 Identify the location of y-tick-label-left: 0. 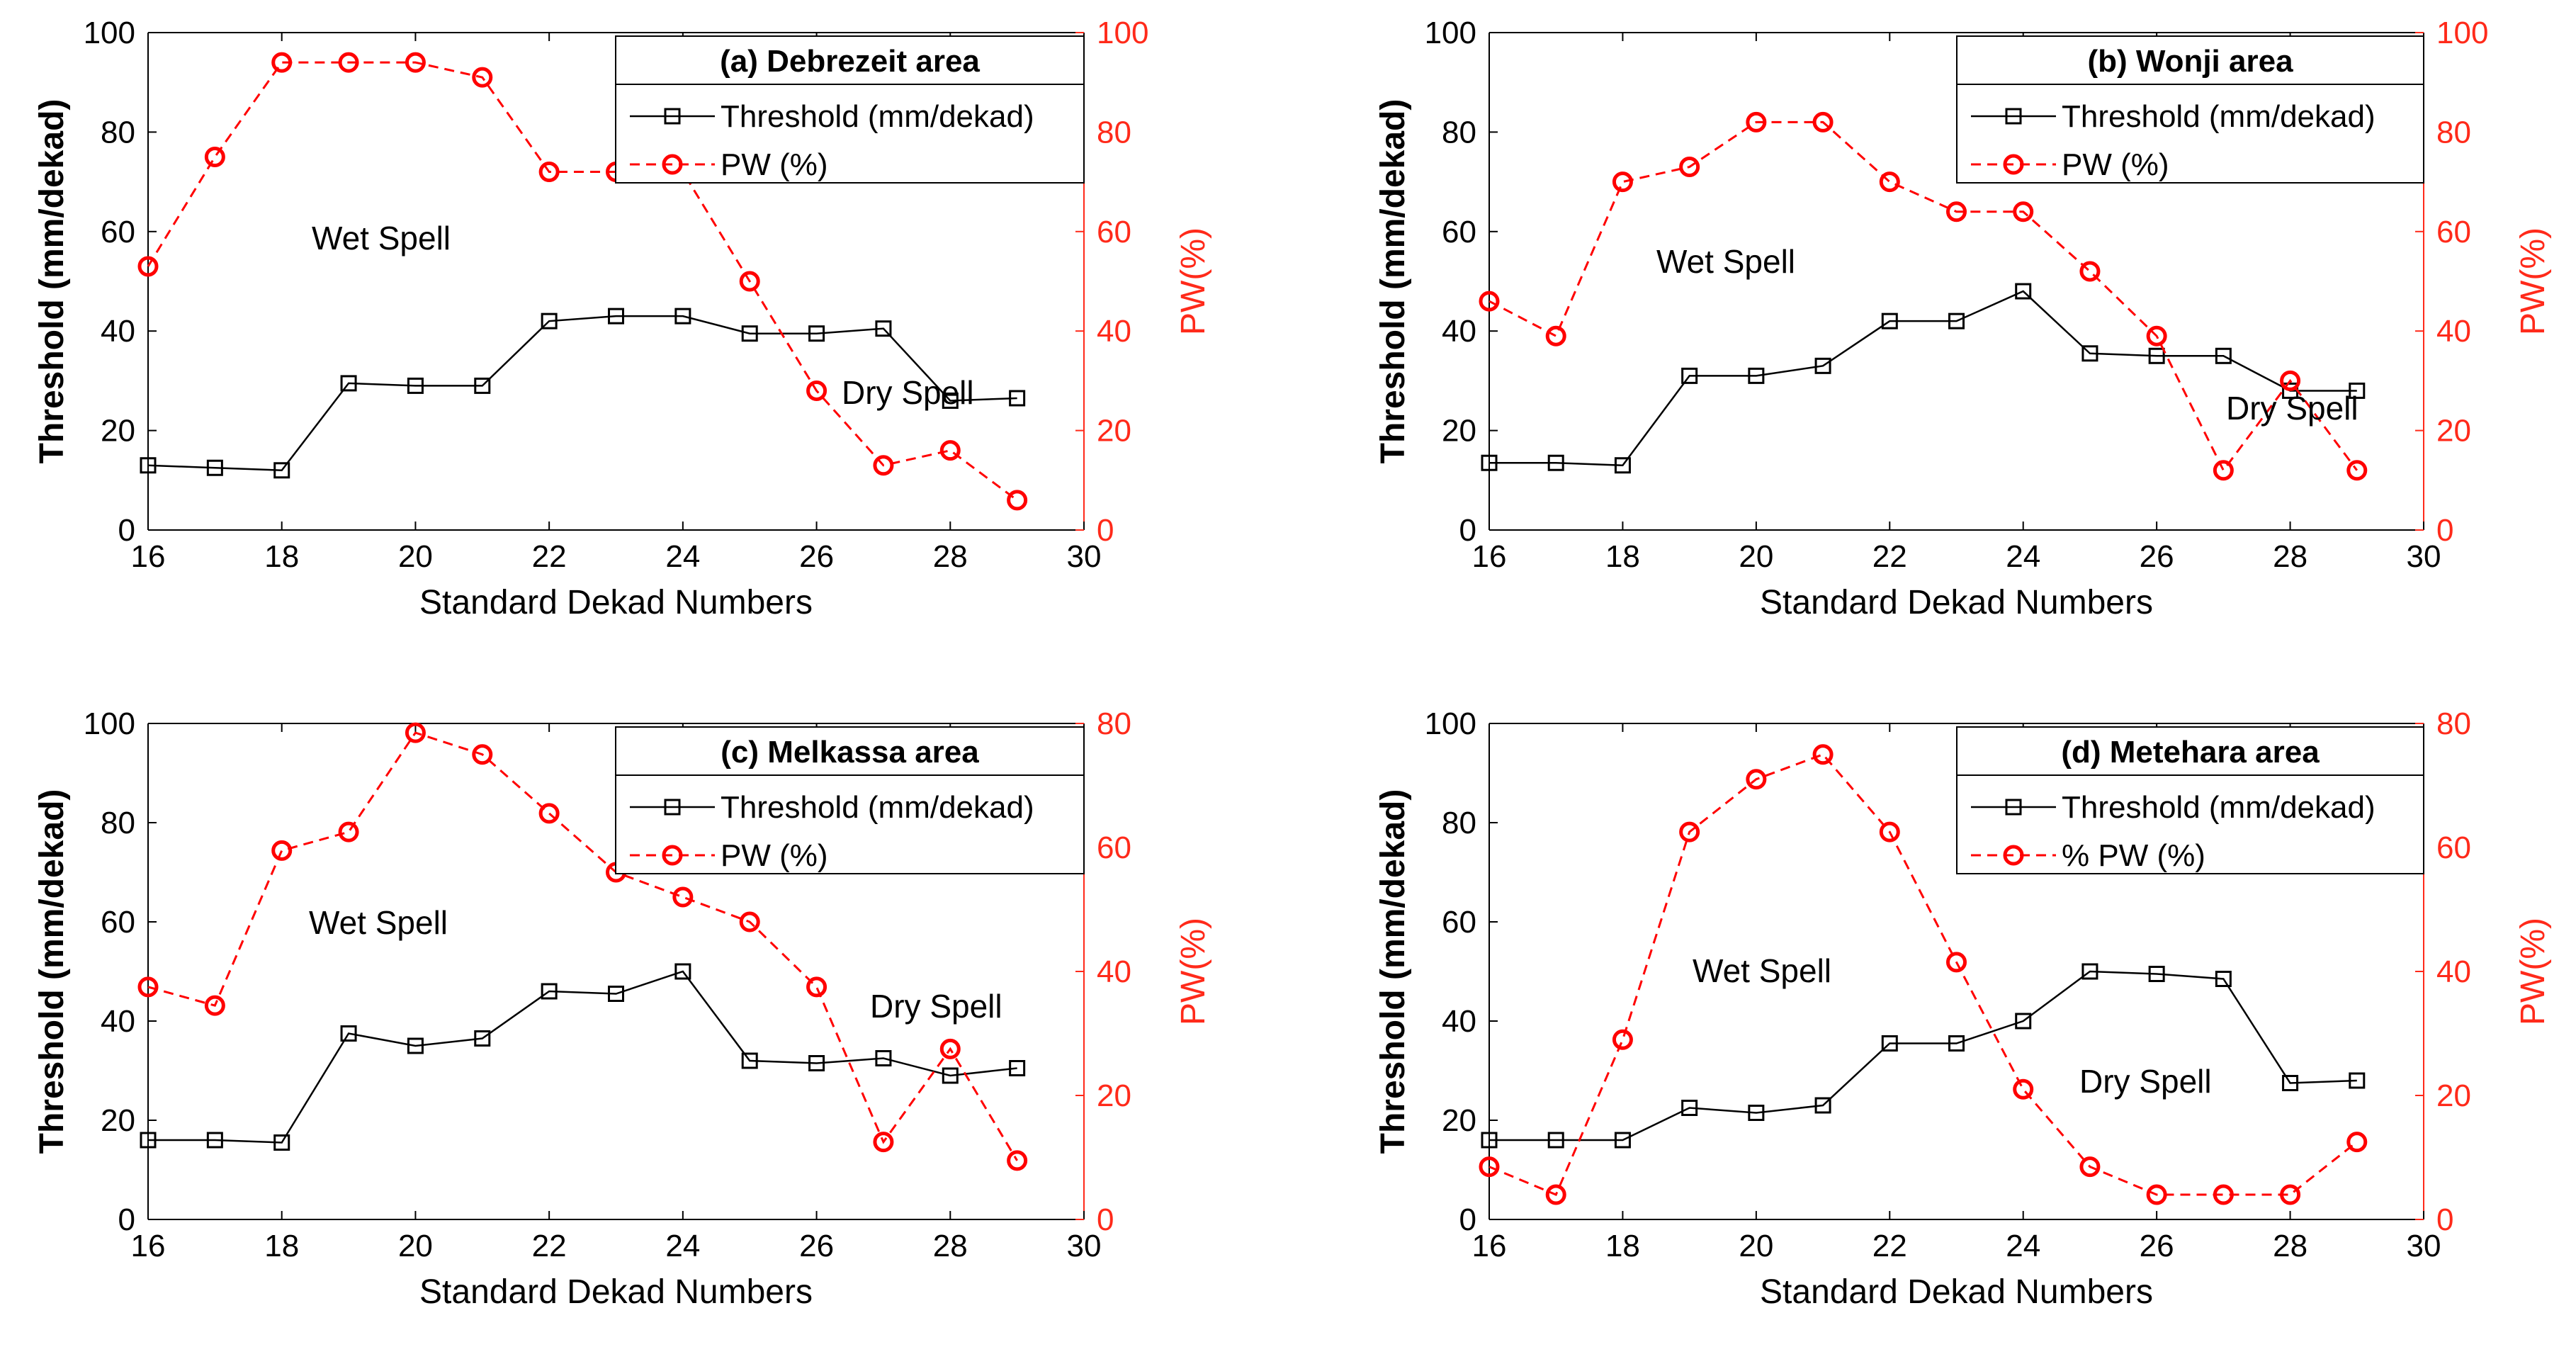
(126, 530).